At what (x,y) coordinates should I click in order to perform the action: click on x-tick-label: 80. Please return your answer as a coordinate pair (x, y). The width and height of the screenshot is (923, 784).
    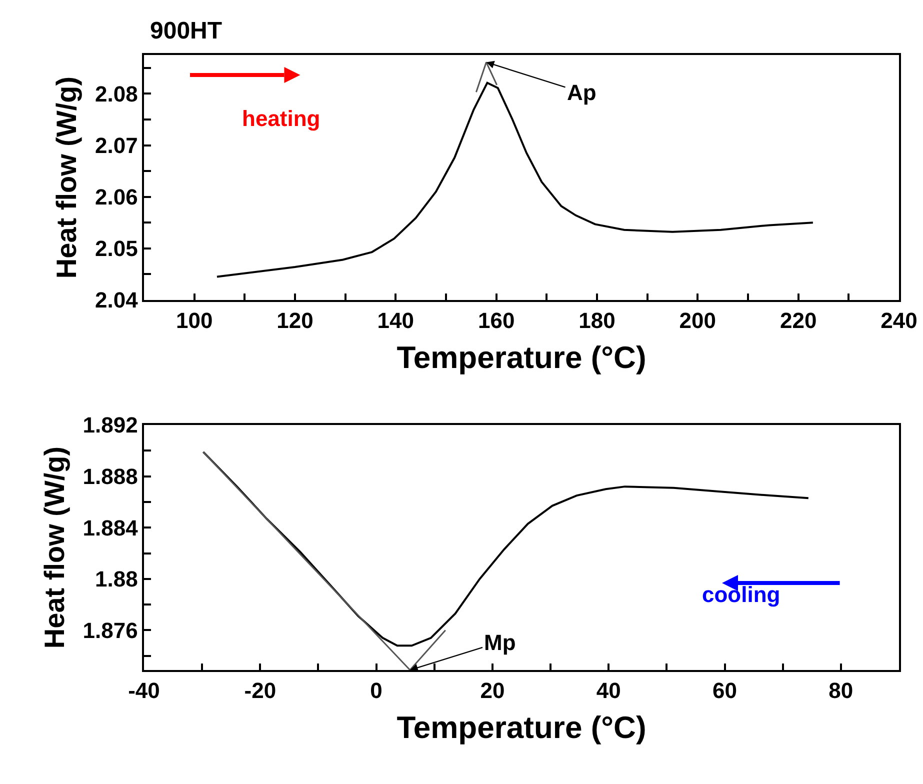
    Looking at the image, I should click on (841, 691).